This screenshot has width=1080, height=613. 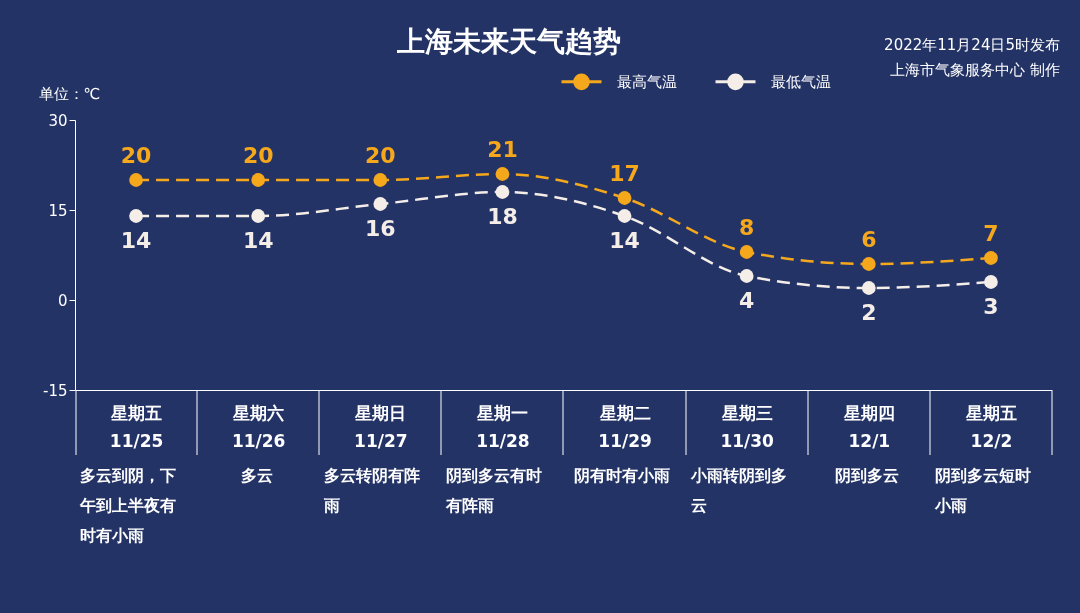 I want to click on x-tick-label: 星期二 11/29, so click(x=625, y=426).